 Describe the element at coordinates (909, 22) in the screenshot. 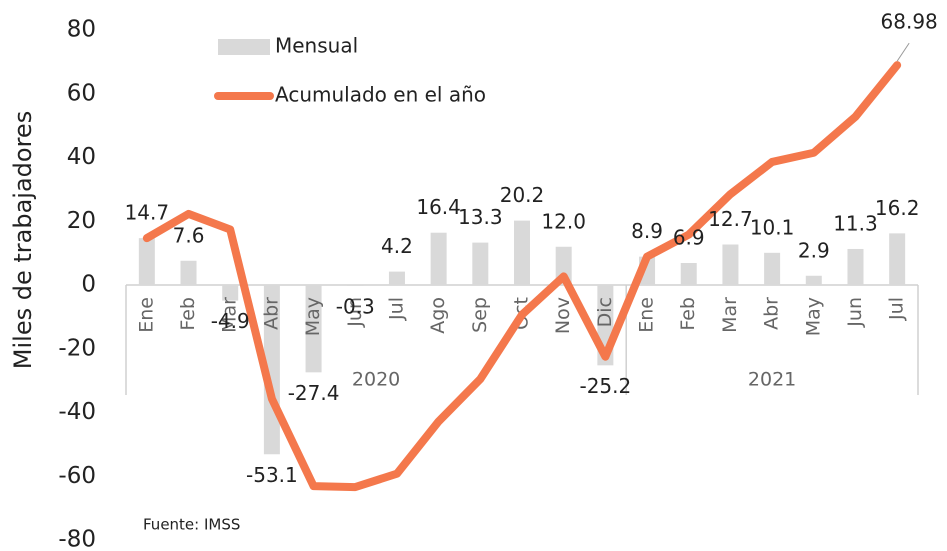

I see `data-label: 68.98` at that location.